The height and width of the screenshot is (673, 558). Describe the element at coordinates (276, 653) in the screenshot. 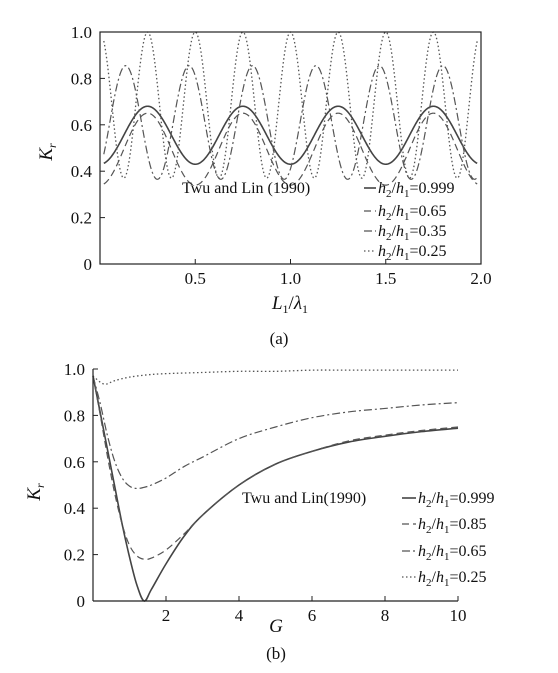

I see `panel-b-caption: (b)` at that location.